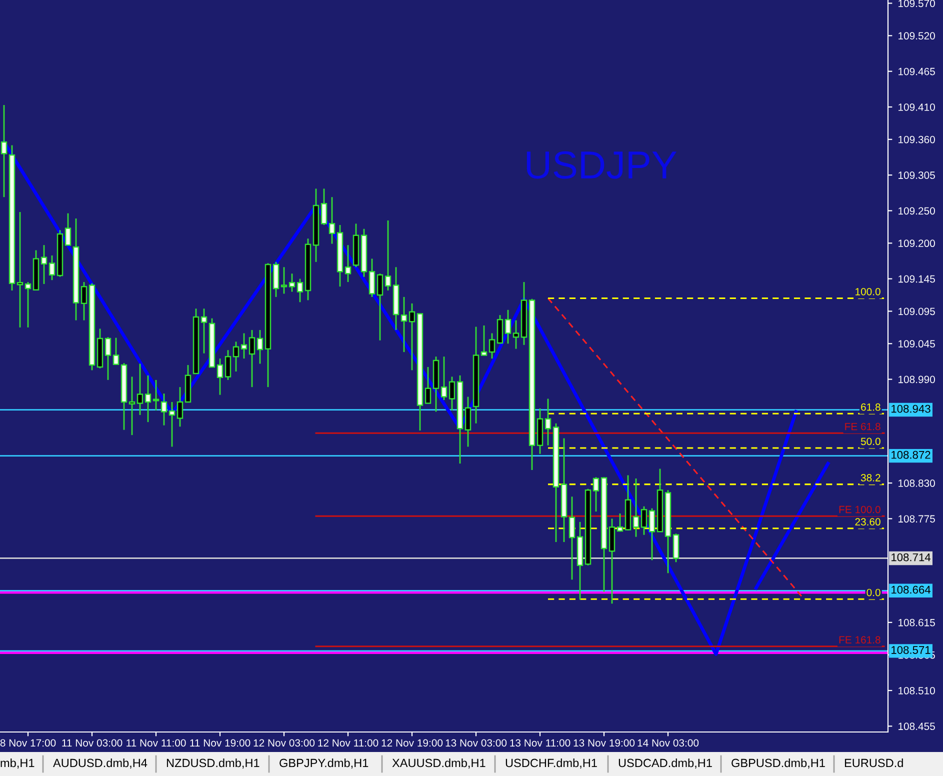 The image size is (943, 776). Describe the element at coordinates (17, 763) in the screenshot. I see `text: mb,H1` at that location.